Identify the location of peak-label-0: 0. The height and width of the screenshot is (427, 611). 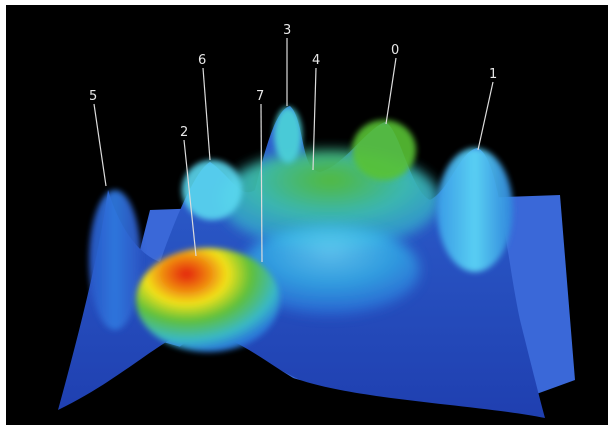
(395, 50).